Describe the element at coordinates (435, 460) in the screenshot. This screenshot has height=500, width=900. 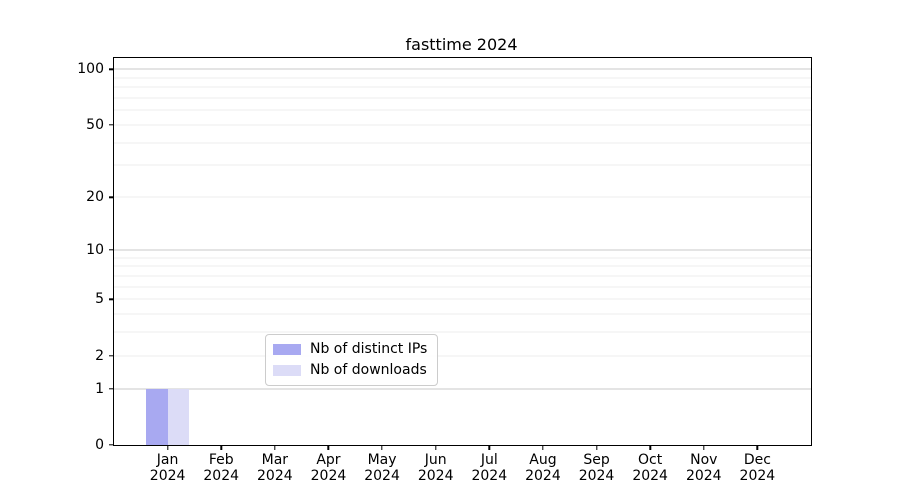
I see `x-tick-month: Jun` at that location.